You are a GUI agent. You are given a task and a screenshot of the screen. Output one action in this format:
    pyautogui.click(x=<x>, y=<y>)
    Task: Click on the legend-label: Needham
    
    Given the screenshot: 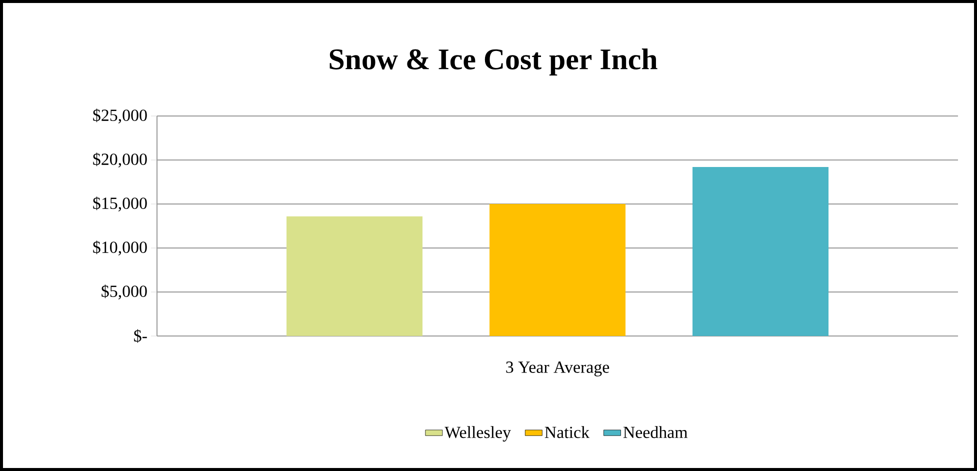 What is the action you would take?
    pyautogui.click(x=655, y=432)
    